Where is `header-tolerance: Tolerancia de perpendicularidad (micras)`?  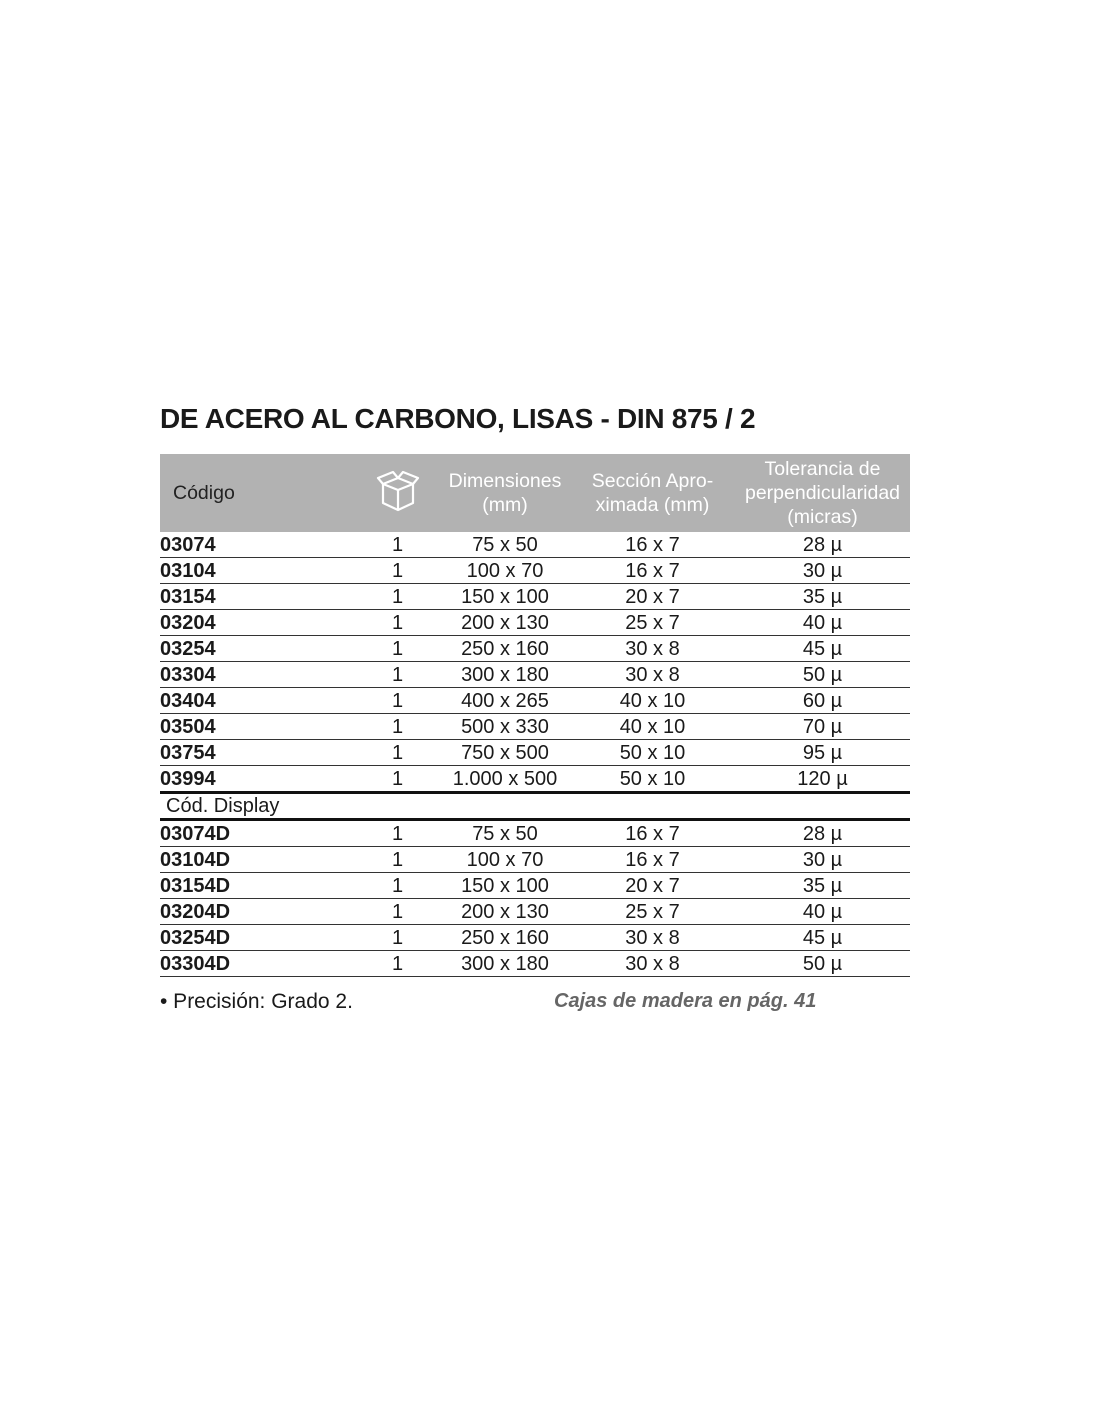
header-tolerance: Tolerancia de perpendicularidad (micras) is located at coordinates (822, 493).